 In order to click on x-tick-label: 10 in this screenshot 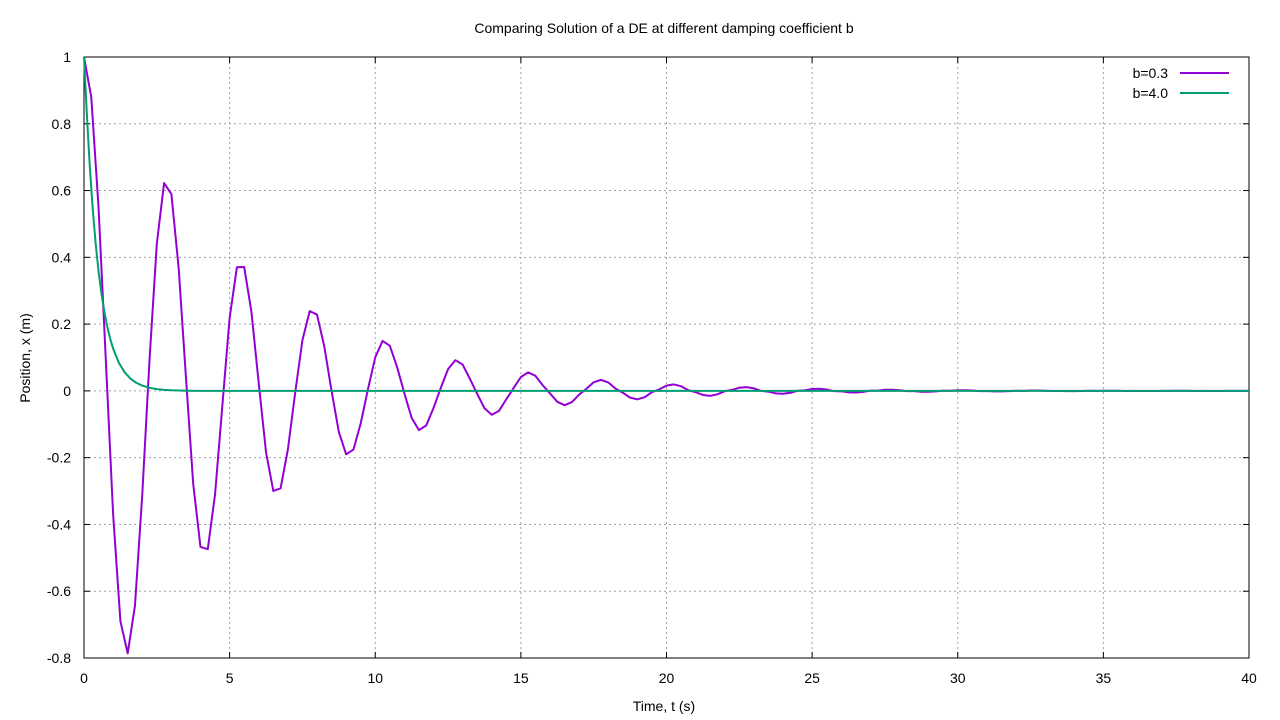, I will do `click(375, 678)`.